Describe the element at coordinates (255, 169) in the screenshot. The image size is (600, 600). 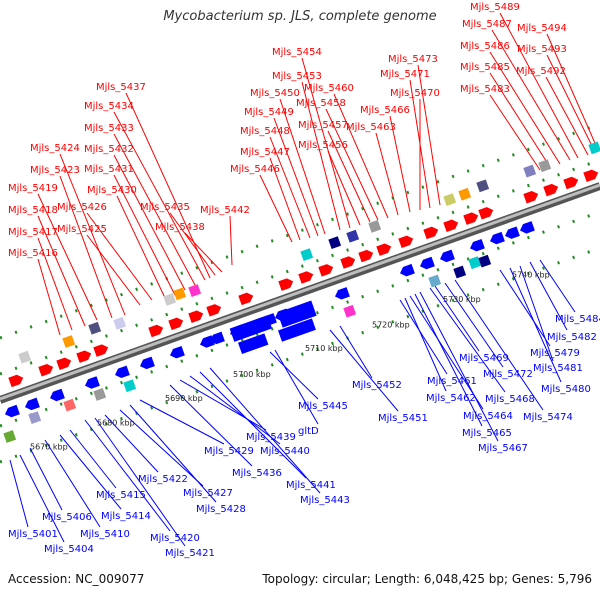
I see `top-gene-label: Mjls_5446` at that location.